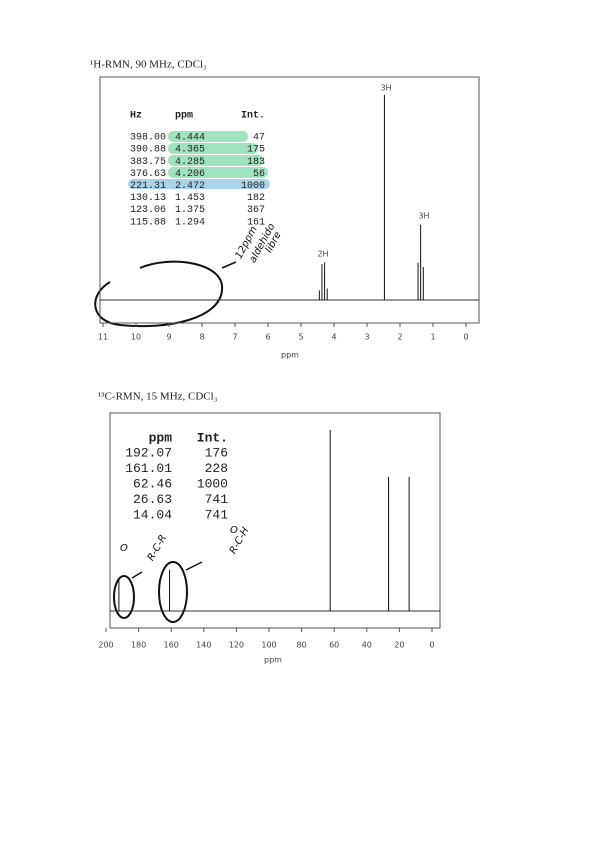 The image size is (599, 848). Describe the element at coordinates (148, 210) in the screenshot. I see `table-cell: 123.06` at that location.